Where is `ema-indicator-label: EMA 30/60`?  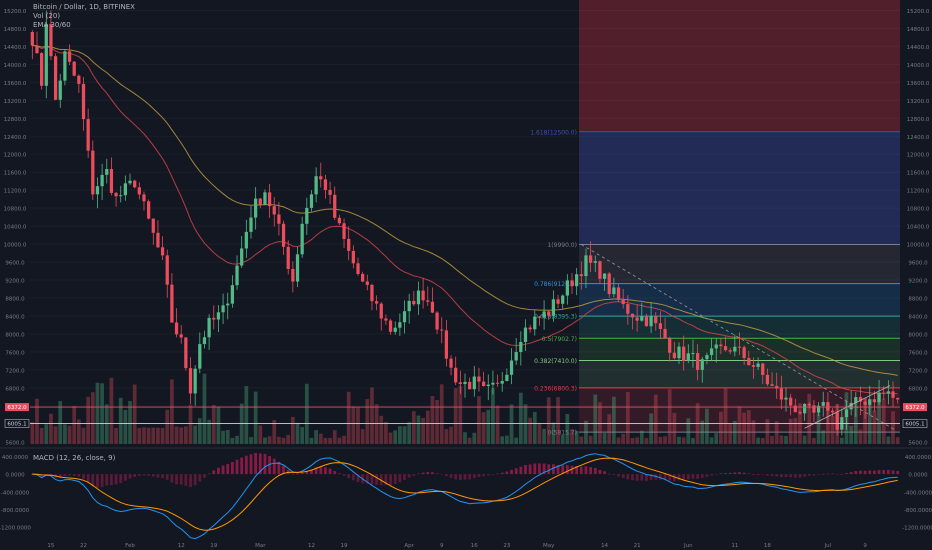
ema-indicator-label: EMA 30/60 is located at coordinates (52, 25).